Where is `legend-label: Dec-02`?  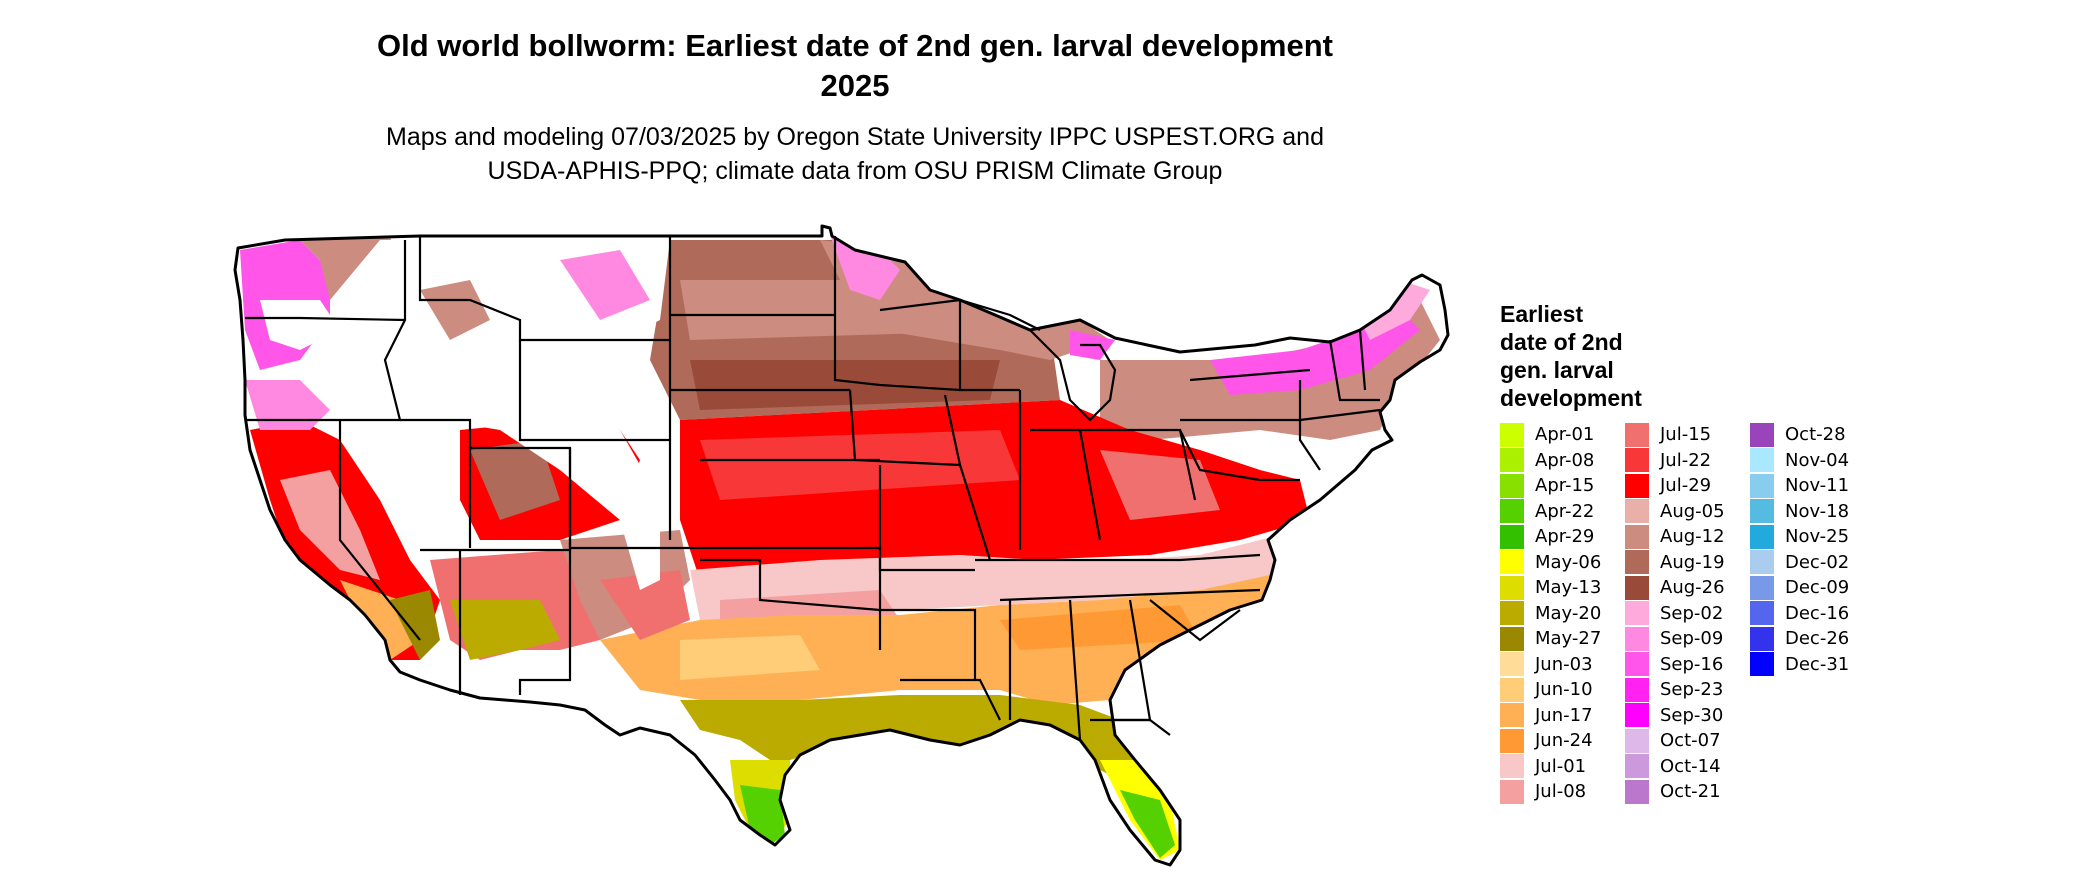
legend-label: Dec-02 is located at coordinates (1817, 562).